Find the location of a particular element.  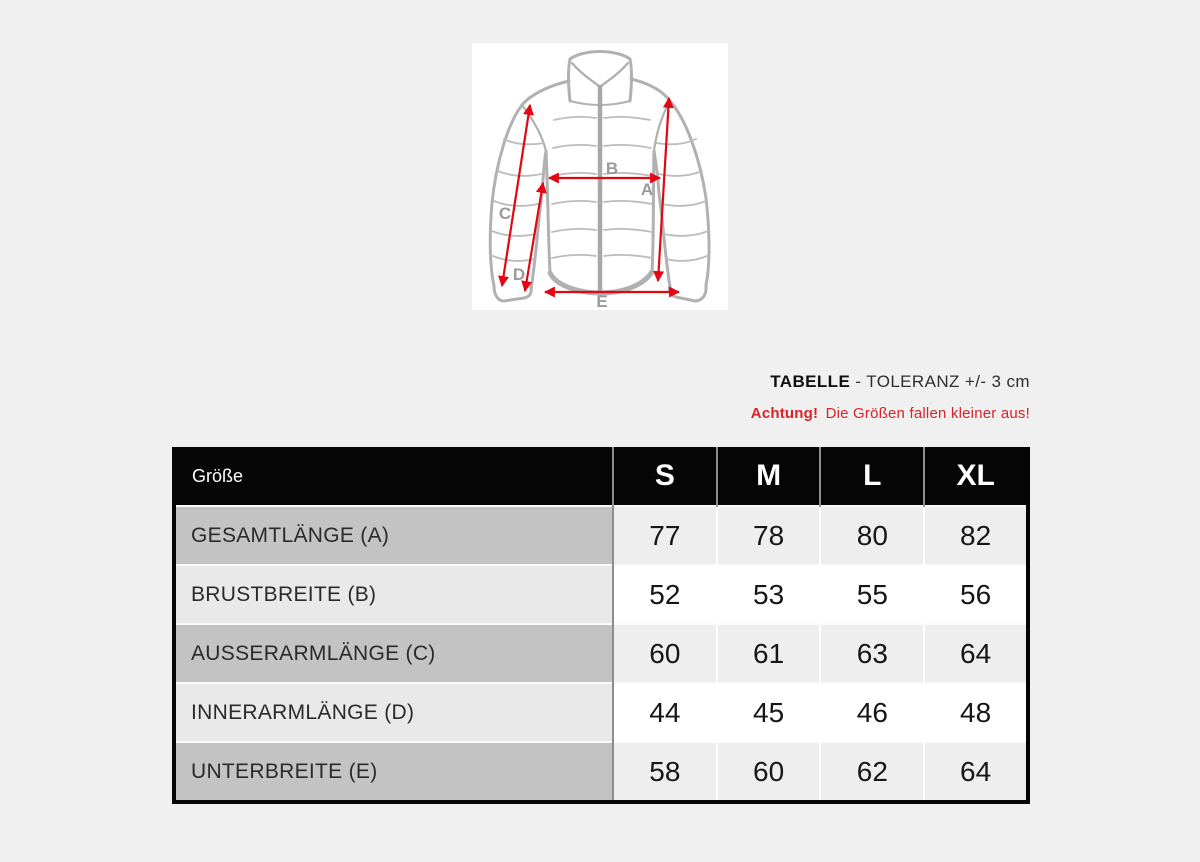

cell-value: 80 is located at coordinates (872, 535).